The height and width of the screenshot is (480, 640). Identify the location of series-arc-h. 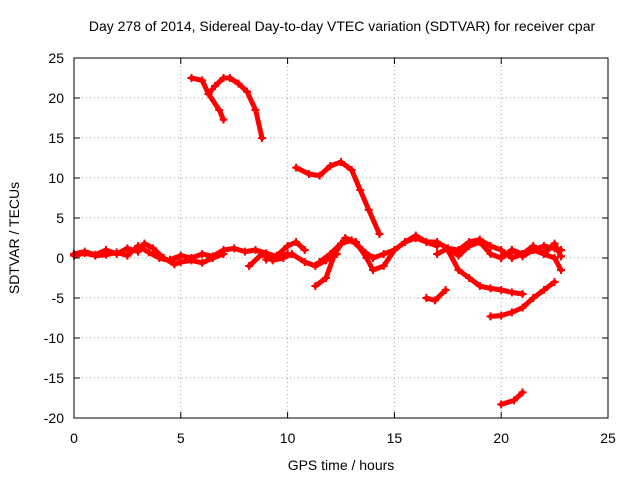
(338, 198).